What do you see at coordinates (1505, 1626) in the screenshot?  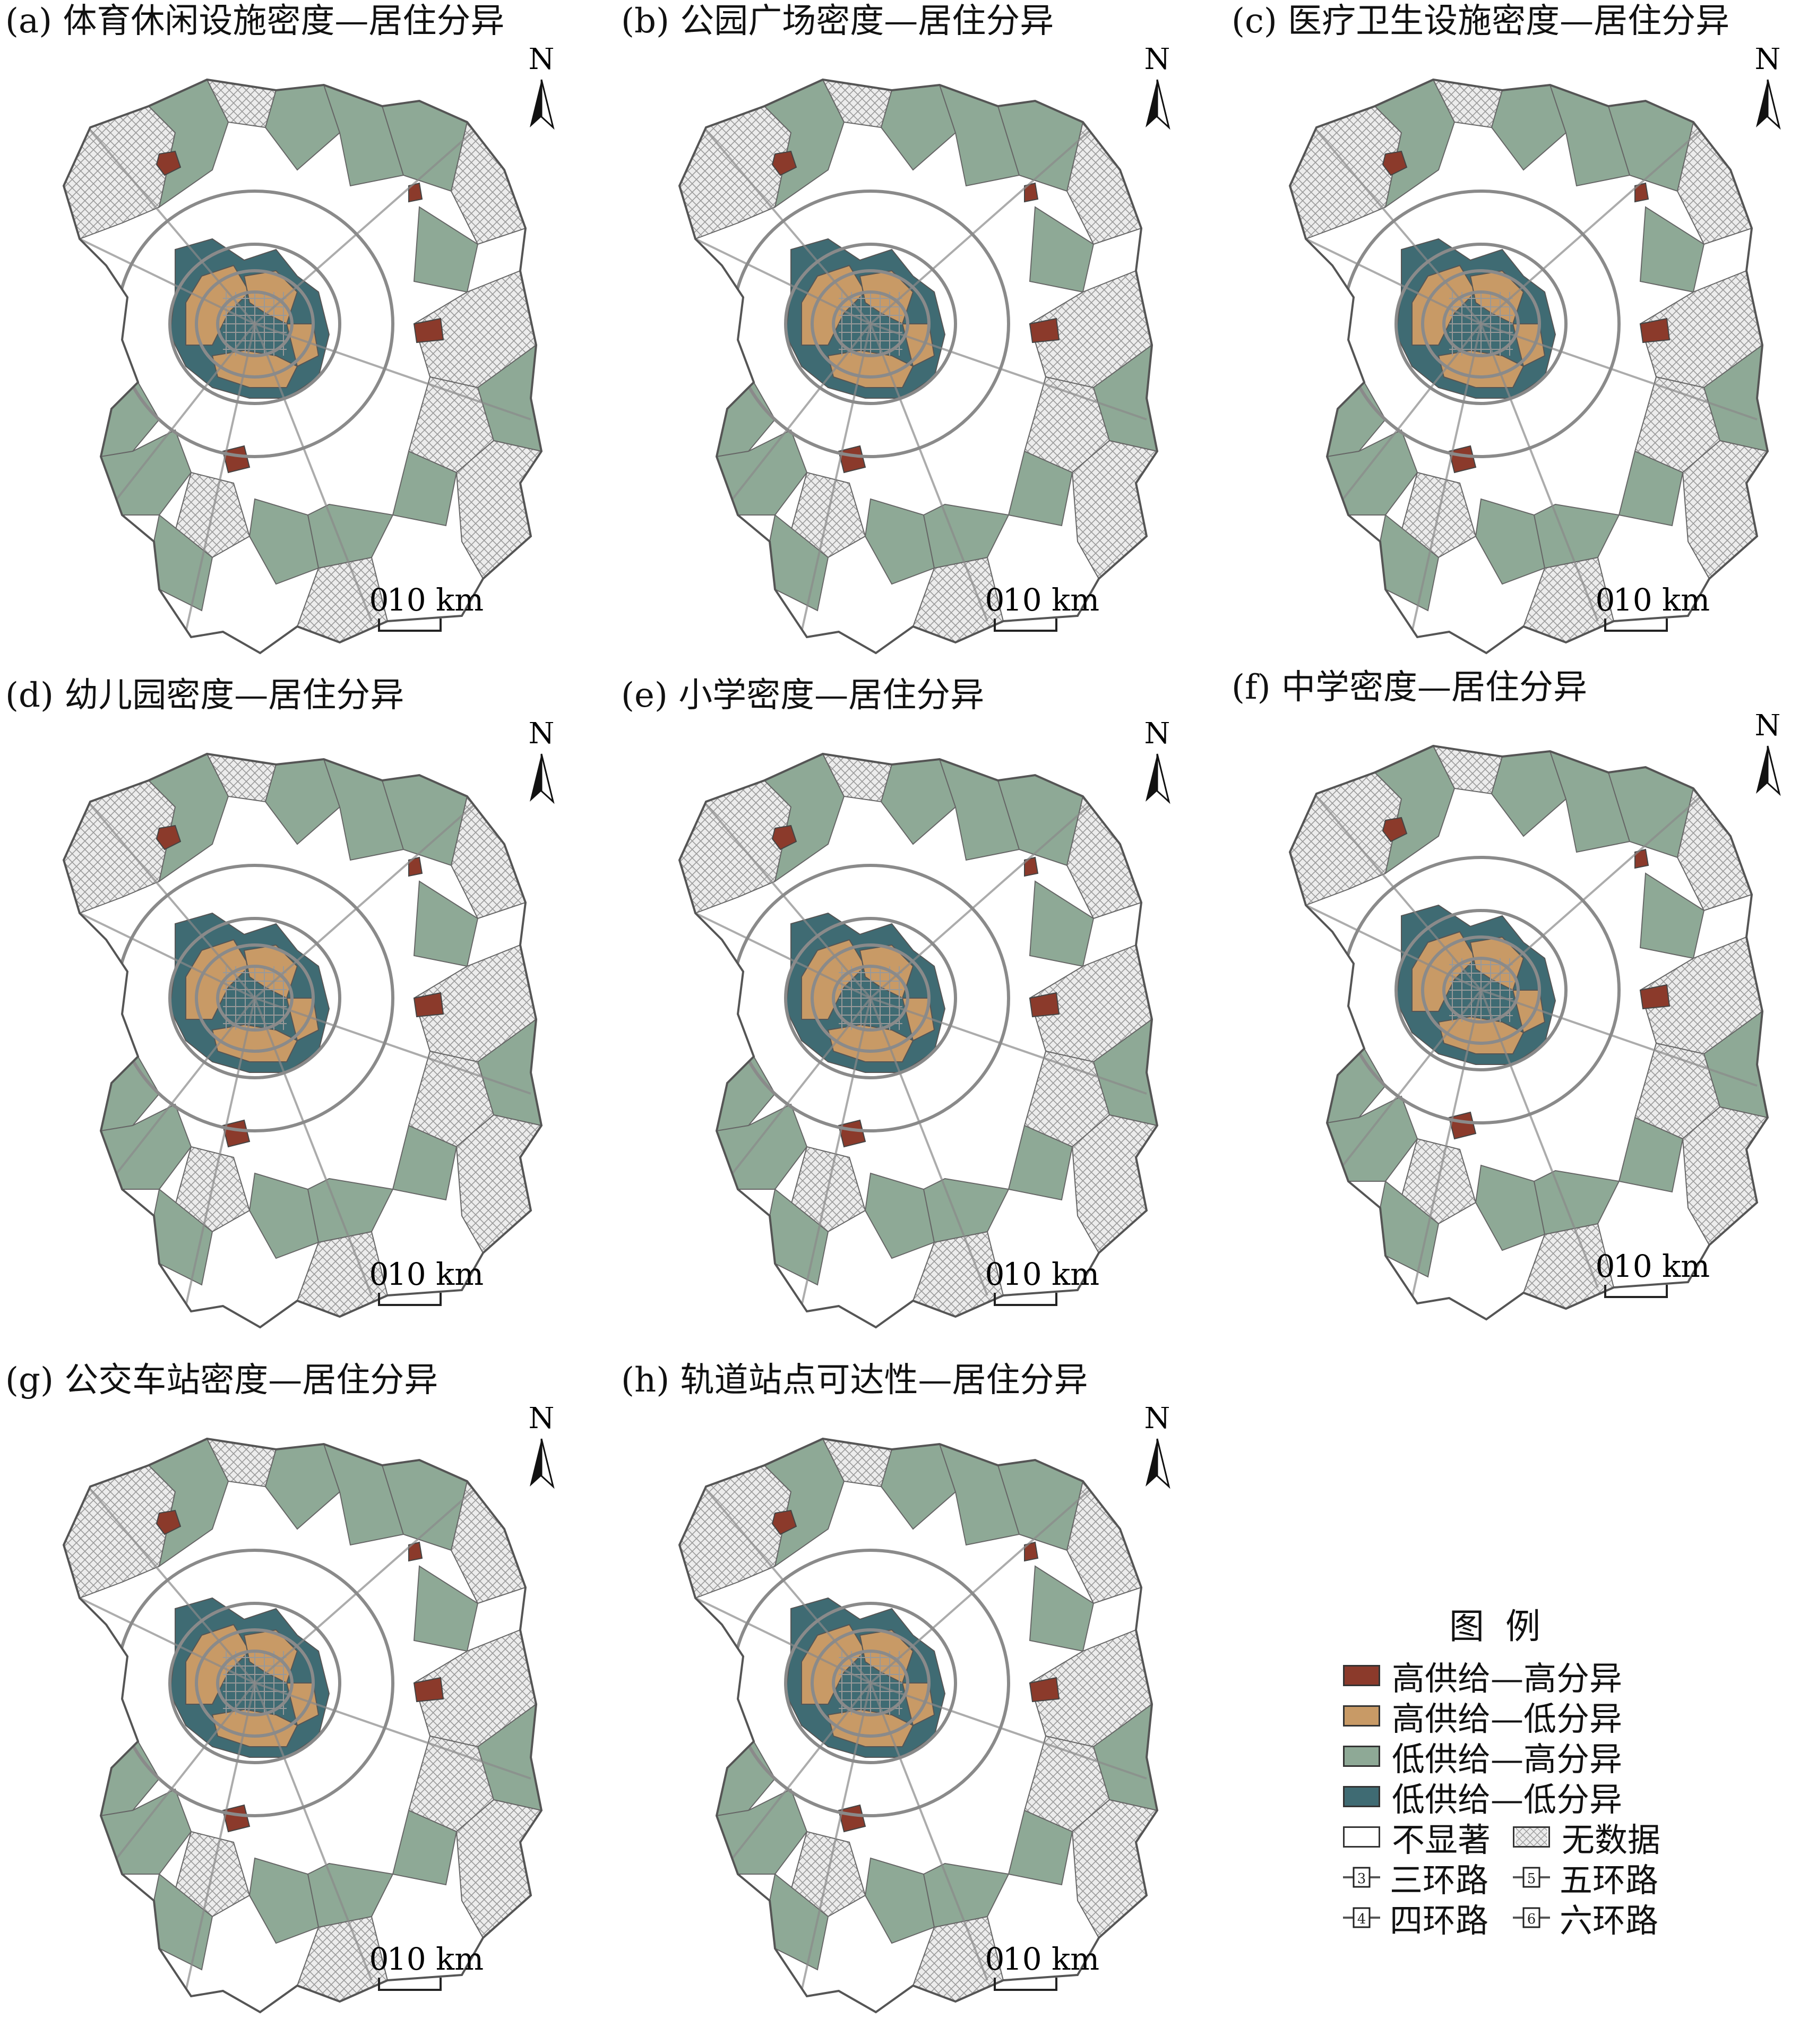 I see `legend-title: 图例` at bounding box center [1505, 1626].